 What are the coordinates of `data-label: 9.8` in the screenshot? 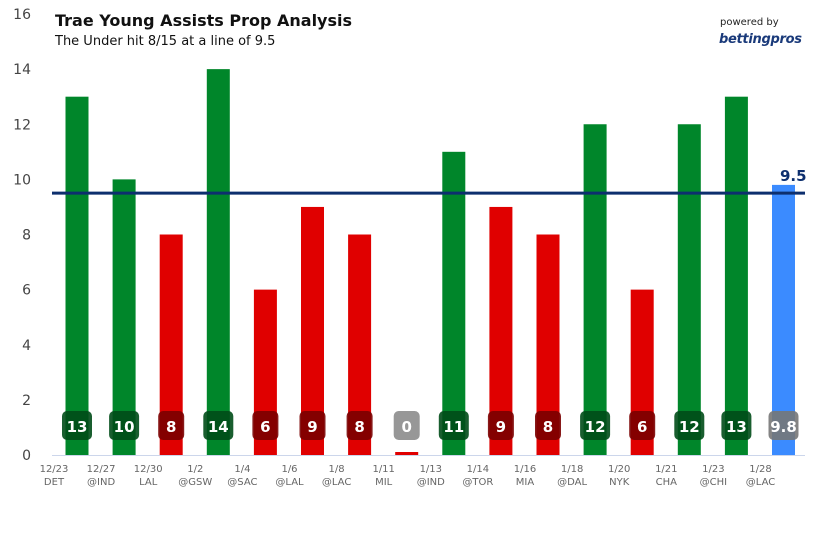 It's located at (783, 427).